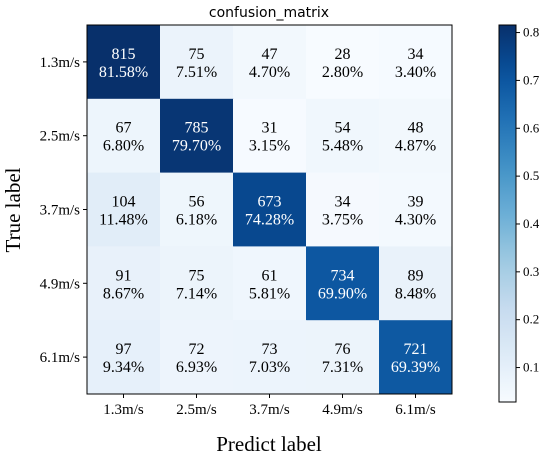  What do you see at coordinates (197, 128) in the screenshot?
I see `cell-count-label: 785` at bounding box center [197, 128].